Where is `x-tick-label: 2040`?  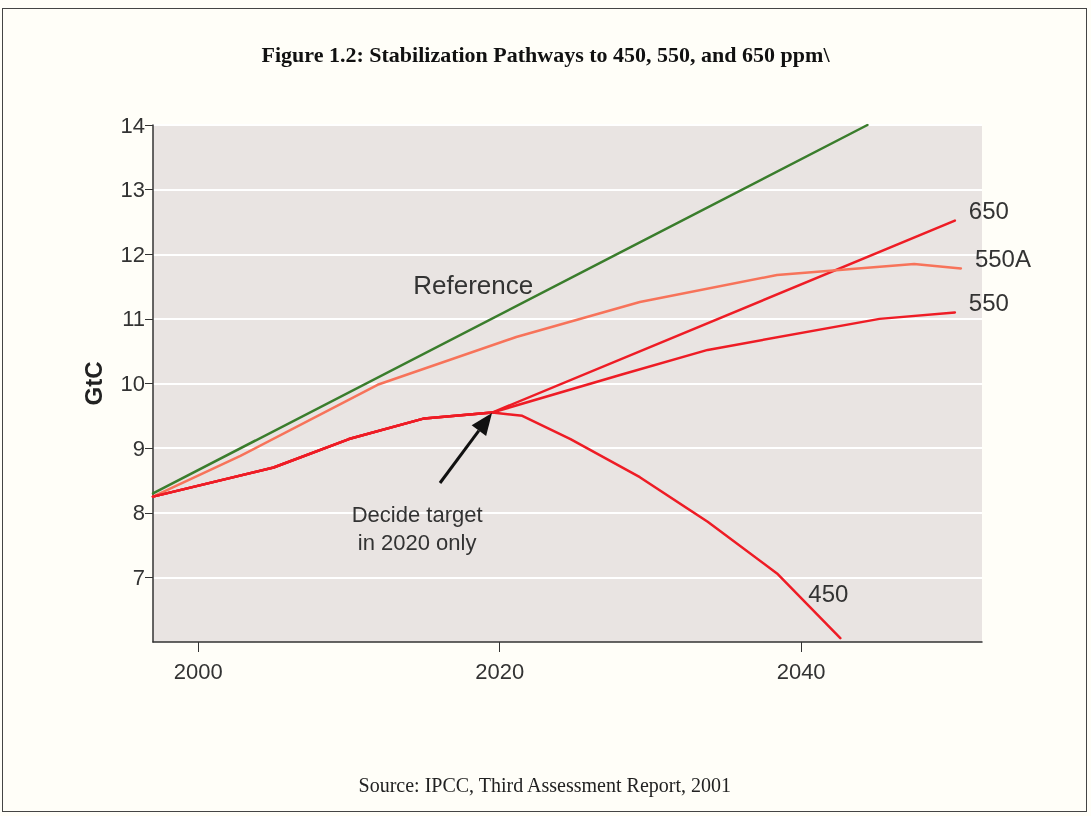
x-tick-label: 2040 is located at coordinates (801, 671).